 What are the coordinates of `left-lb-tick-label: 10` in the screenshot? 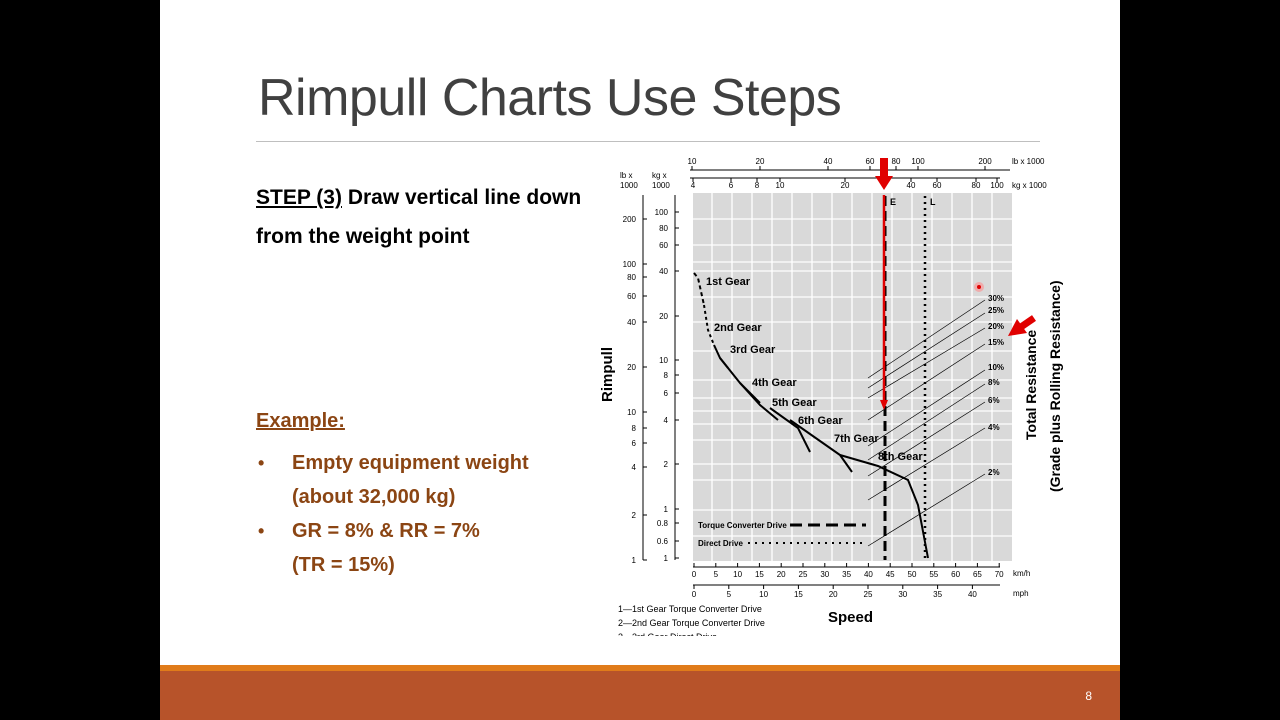 It's located at (631, 412).